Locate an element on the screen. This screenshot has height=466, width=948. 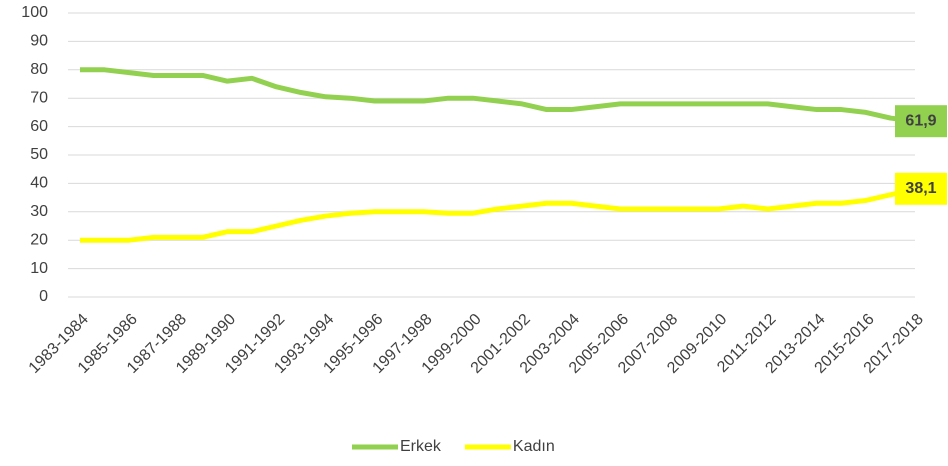
y-tick-label: 30 is located at coordinates (39, 211).